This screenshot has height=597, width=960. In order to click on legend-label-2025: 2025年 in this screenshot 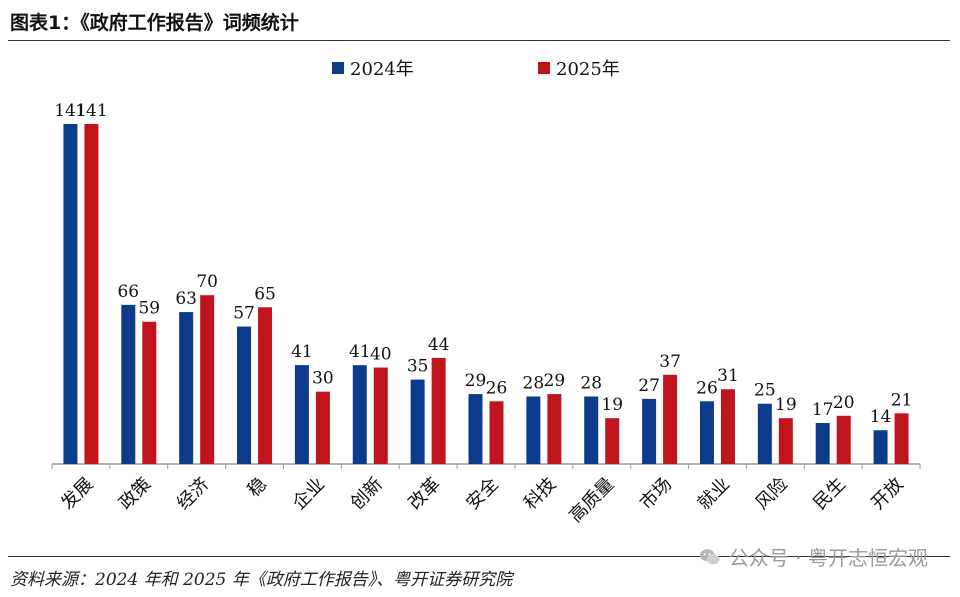, I will do `click(588, 69)`.